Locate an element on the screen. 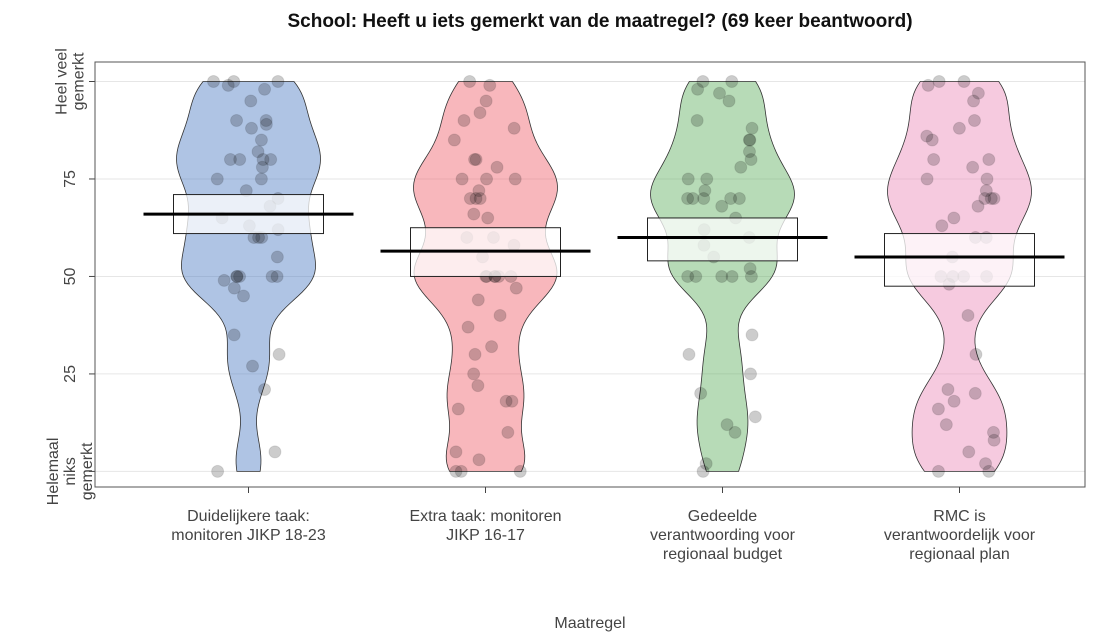 The width and height of the screenshot is (1100, 634). y-tick-label: Heel veelgemerkt is located at coordinates (71, 81).